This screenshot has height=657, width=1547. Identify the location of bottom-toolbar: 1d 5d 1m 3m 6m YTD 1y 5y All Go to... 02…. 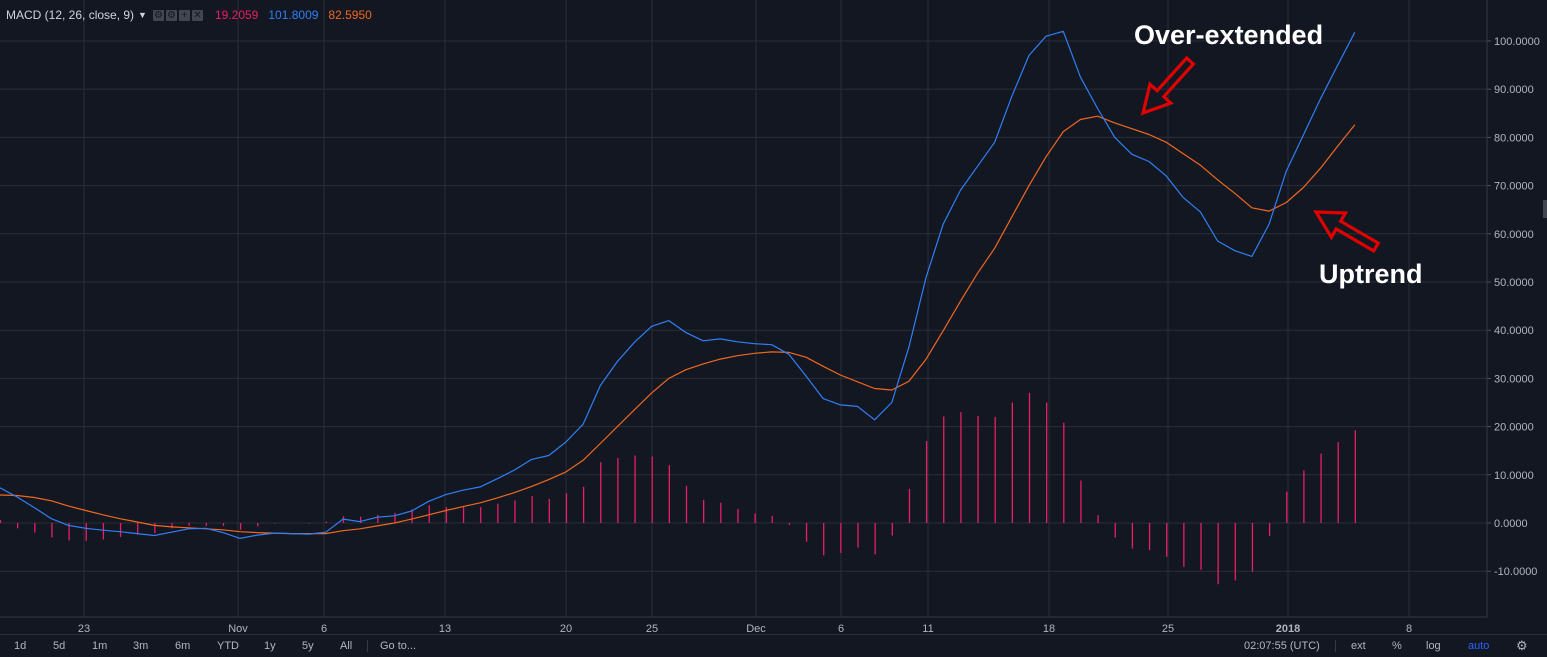
(773, 645).